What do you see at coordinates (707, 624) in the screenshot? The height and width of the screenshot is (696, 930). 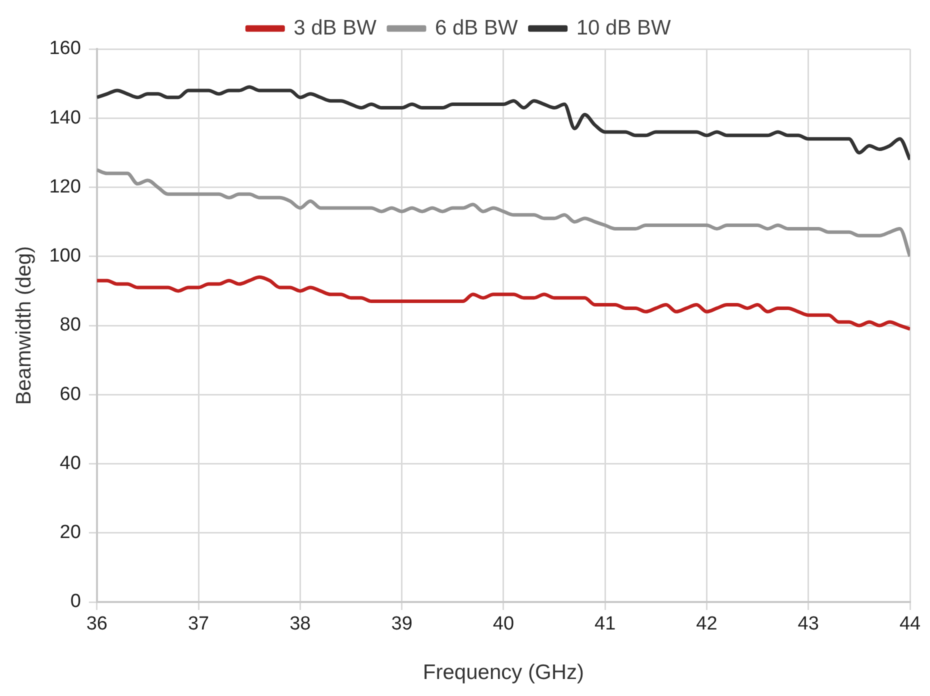 I see `x-tick-label: 42` at bounding box center [707, 624].